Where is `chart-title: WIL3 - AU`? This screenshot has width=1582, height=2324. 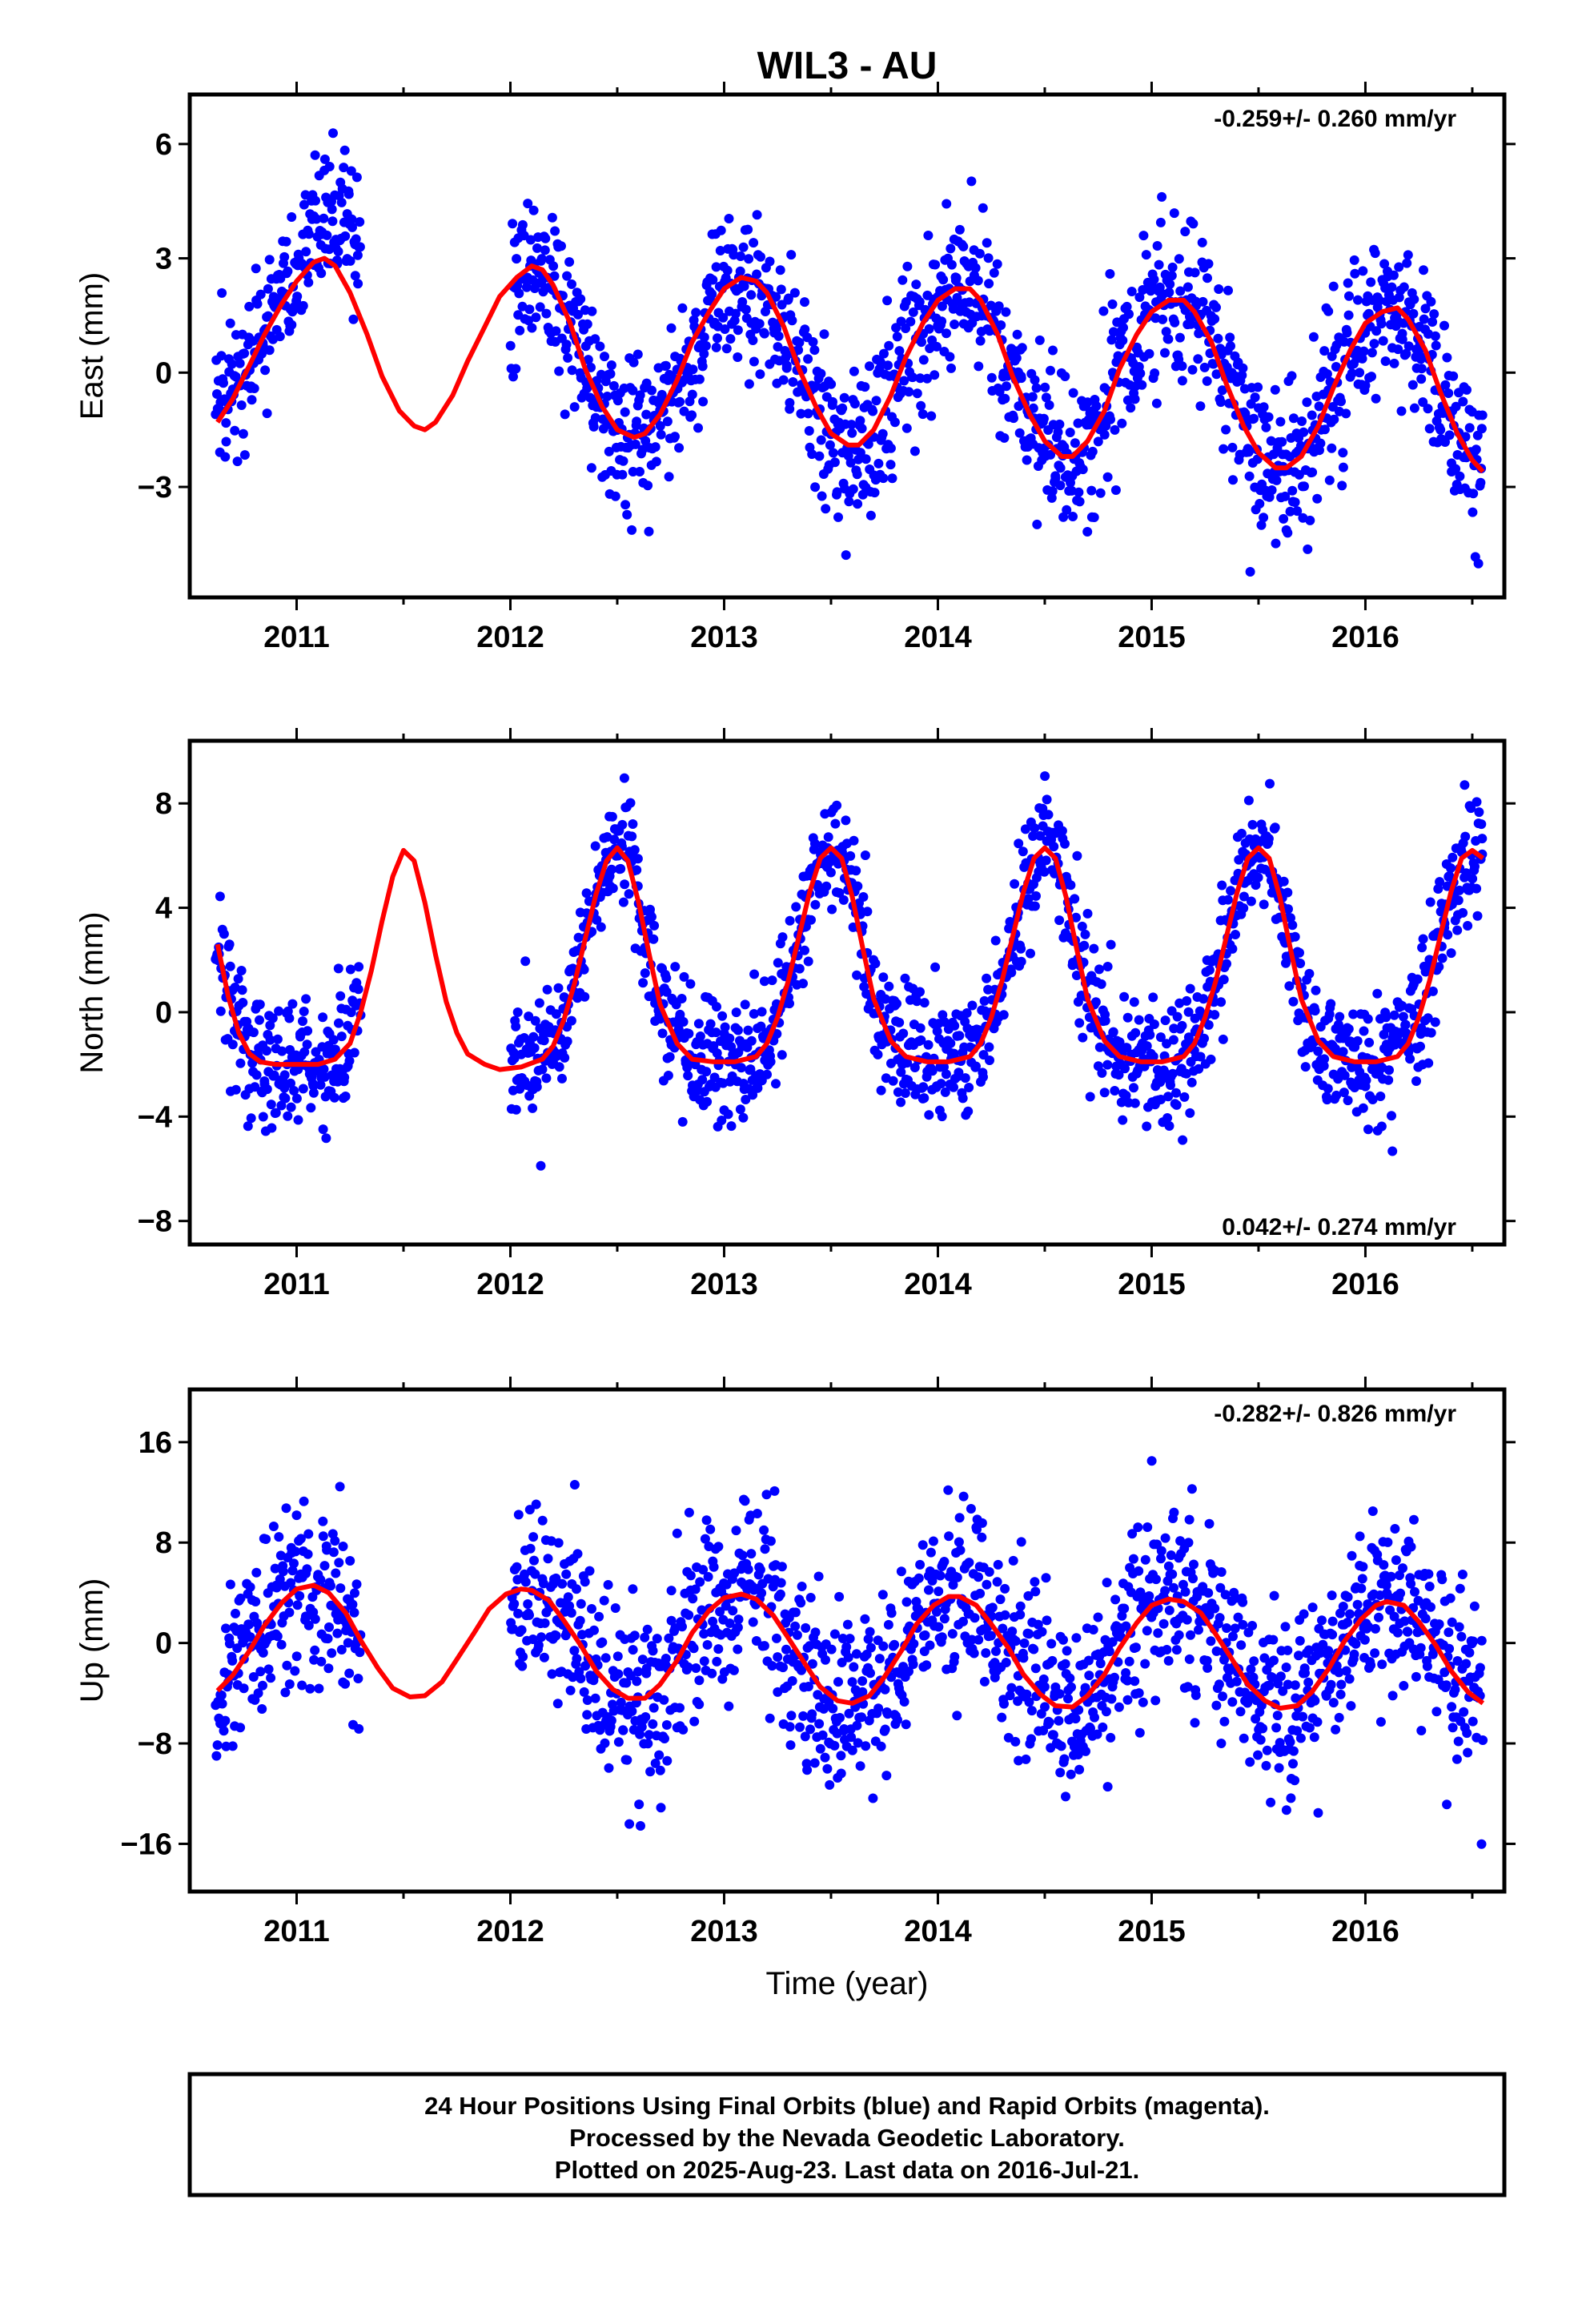 chart-title: WIL3 - AU is located at coordinates (847, 66).